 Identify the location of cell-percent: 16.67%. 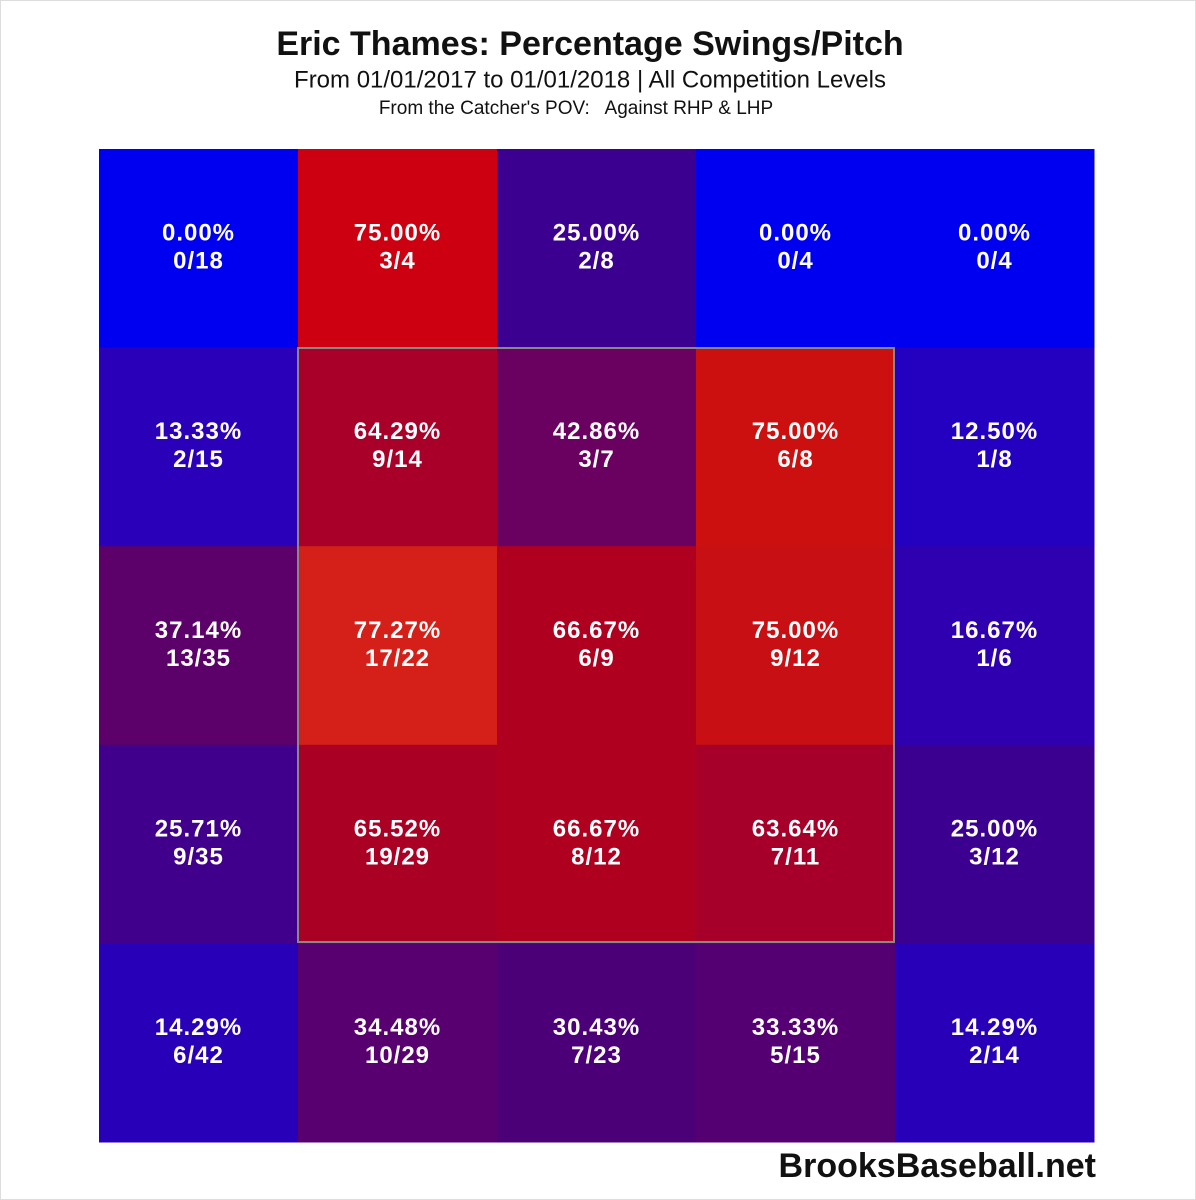
(994, 630).